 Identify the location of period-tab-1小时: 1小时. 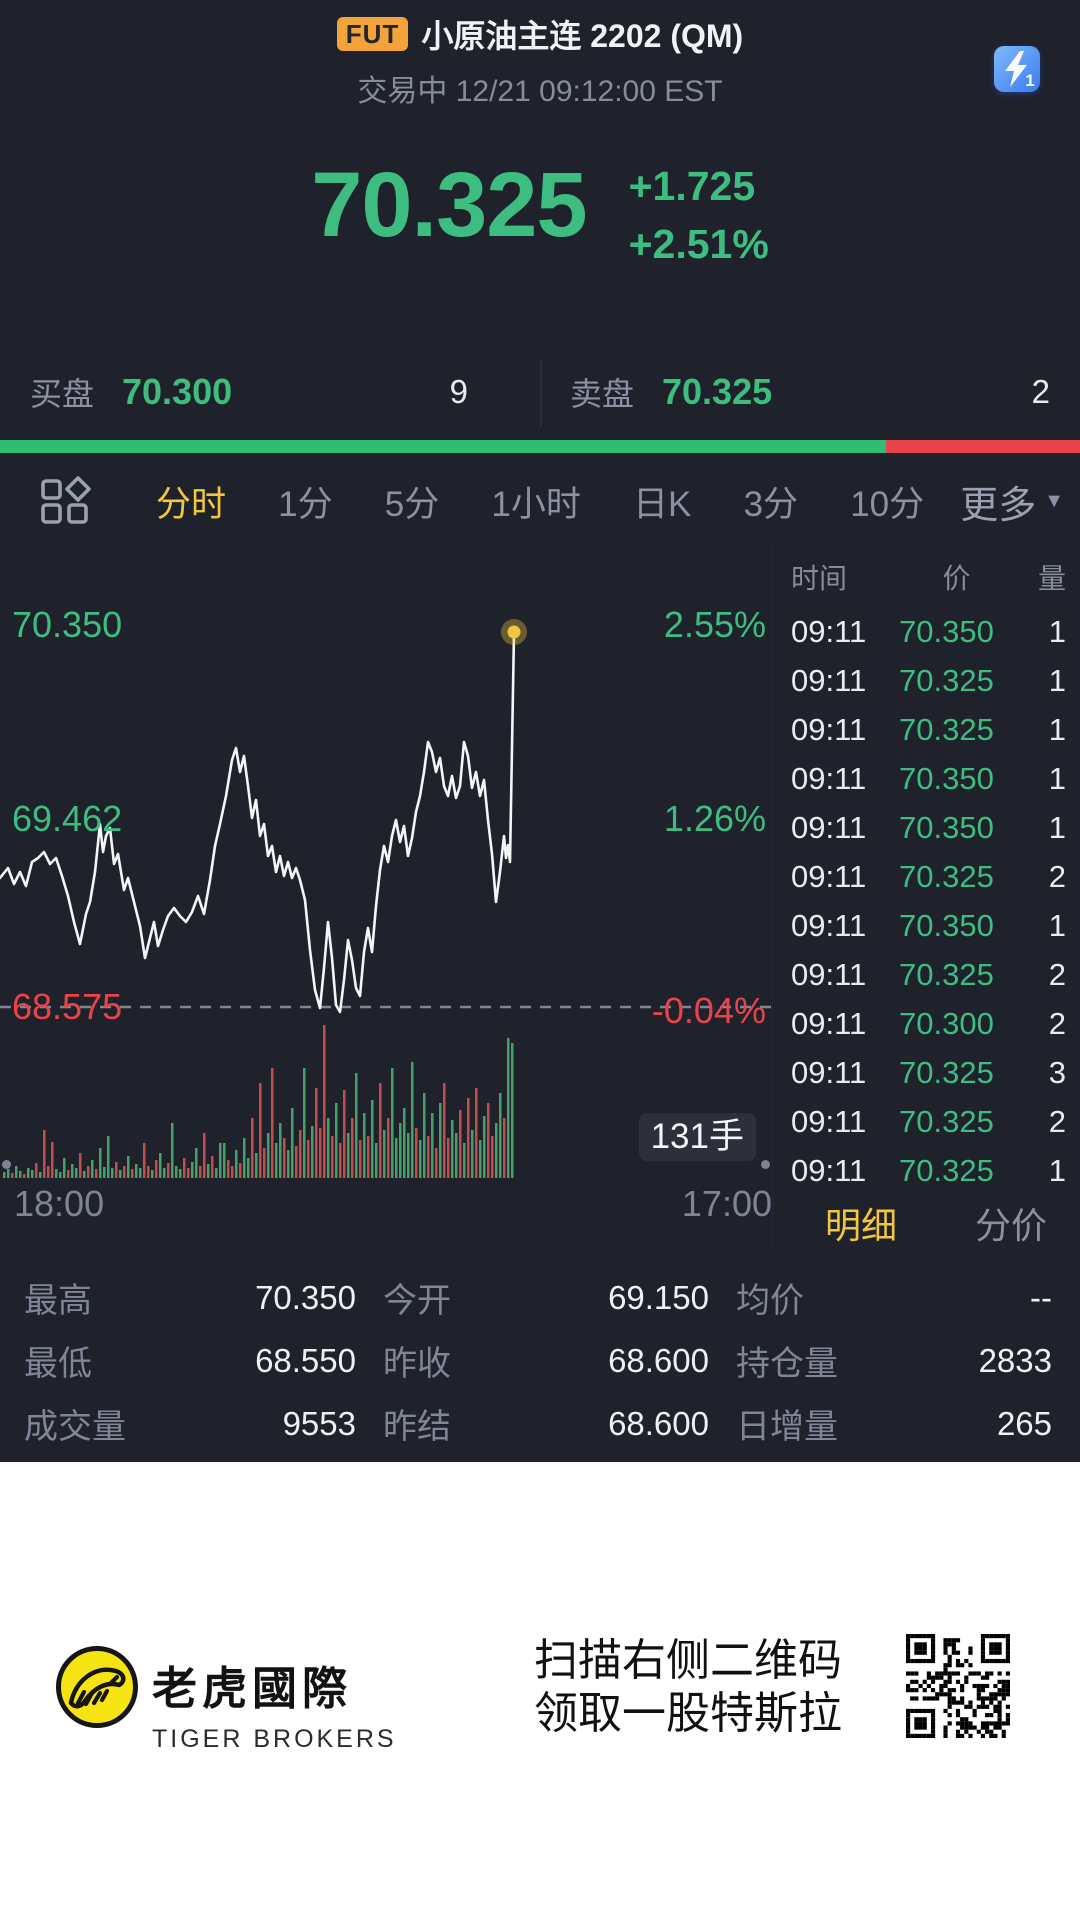
(536, 504).